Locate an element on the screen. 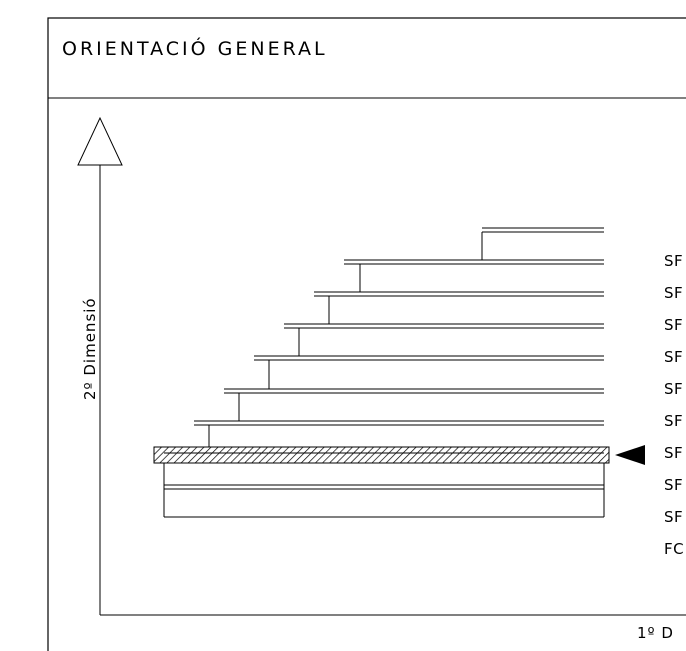 Image resolution: width=686 pixels, height=651 pixels. highlighted-slab is located at coordinates (381, 455).